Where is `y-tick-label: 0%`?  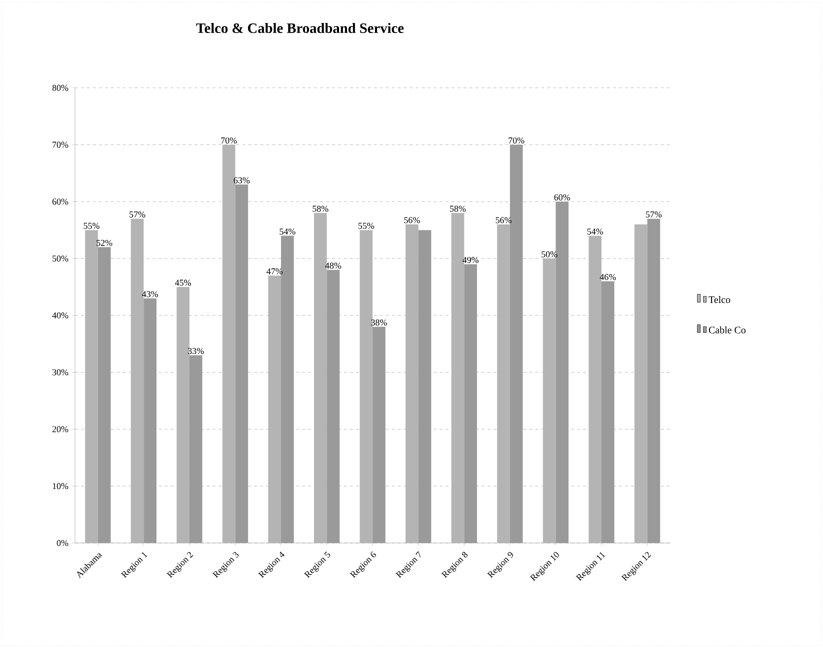 y-tick-label: 0% is located at coordinates (62, 543).